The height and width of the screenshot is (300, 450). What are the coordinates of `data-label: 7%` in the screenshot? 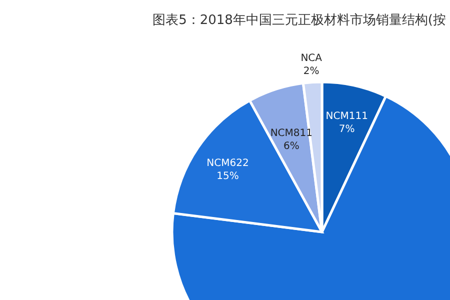 It's located at (346, 129).